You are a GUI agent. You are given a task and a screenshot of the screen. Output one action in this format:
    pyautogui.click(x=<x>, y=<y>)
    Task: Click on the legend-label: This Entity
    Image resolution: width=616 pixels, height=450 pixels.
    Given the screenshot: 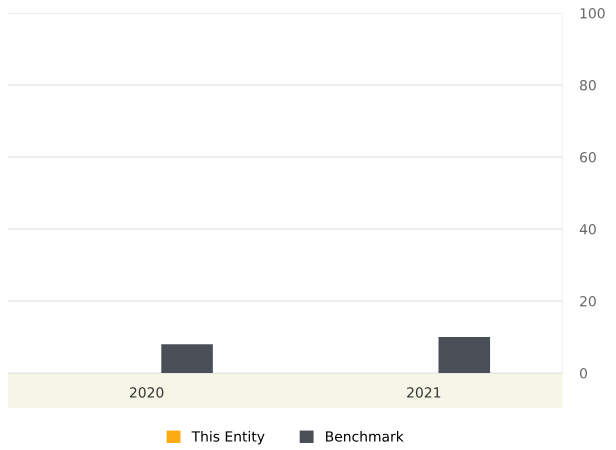 What is the action you would take?
    pyautogui.click(x=228, y=437)
    